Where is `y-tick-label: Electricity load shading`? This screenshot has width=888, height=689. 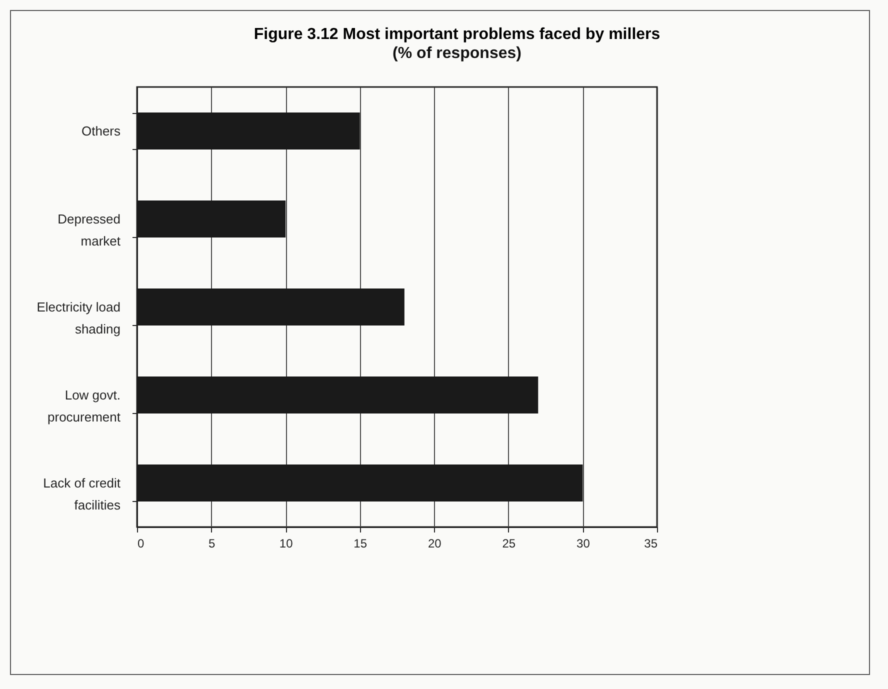
y-tick-label: Electricity load shading is located at coordinates (78, 318).